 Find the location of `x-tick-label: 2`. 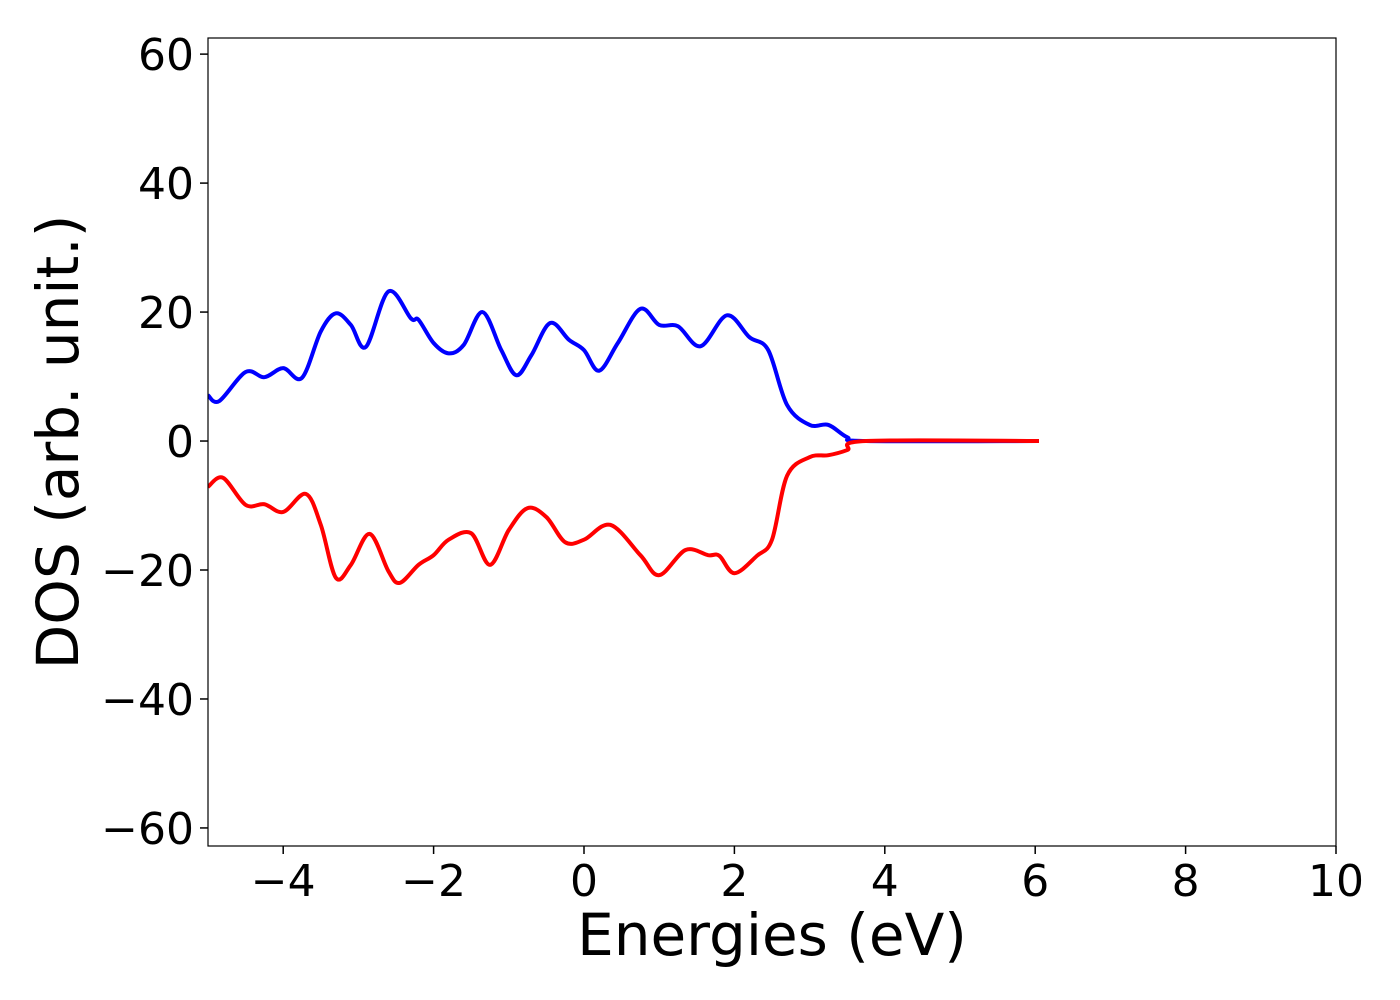

x-tick-label: 2 is located at coordinates (734, 881).